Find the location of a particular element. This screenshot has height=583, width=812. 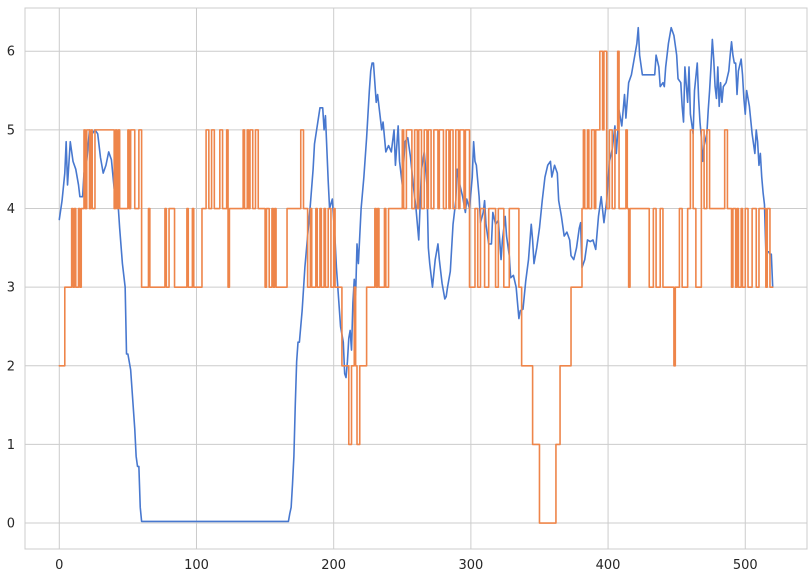

y-tick-label: 2 is located at coordinates (11, 366).